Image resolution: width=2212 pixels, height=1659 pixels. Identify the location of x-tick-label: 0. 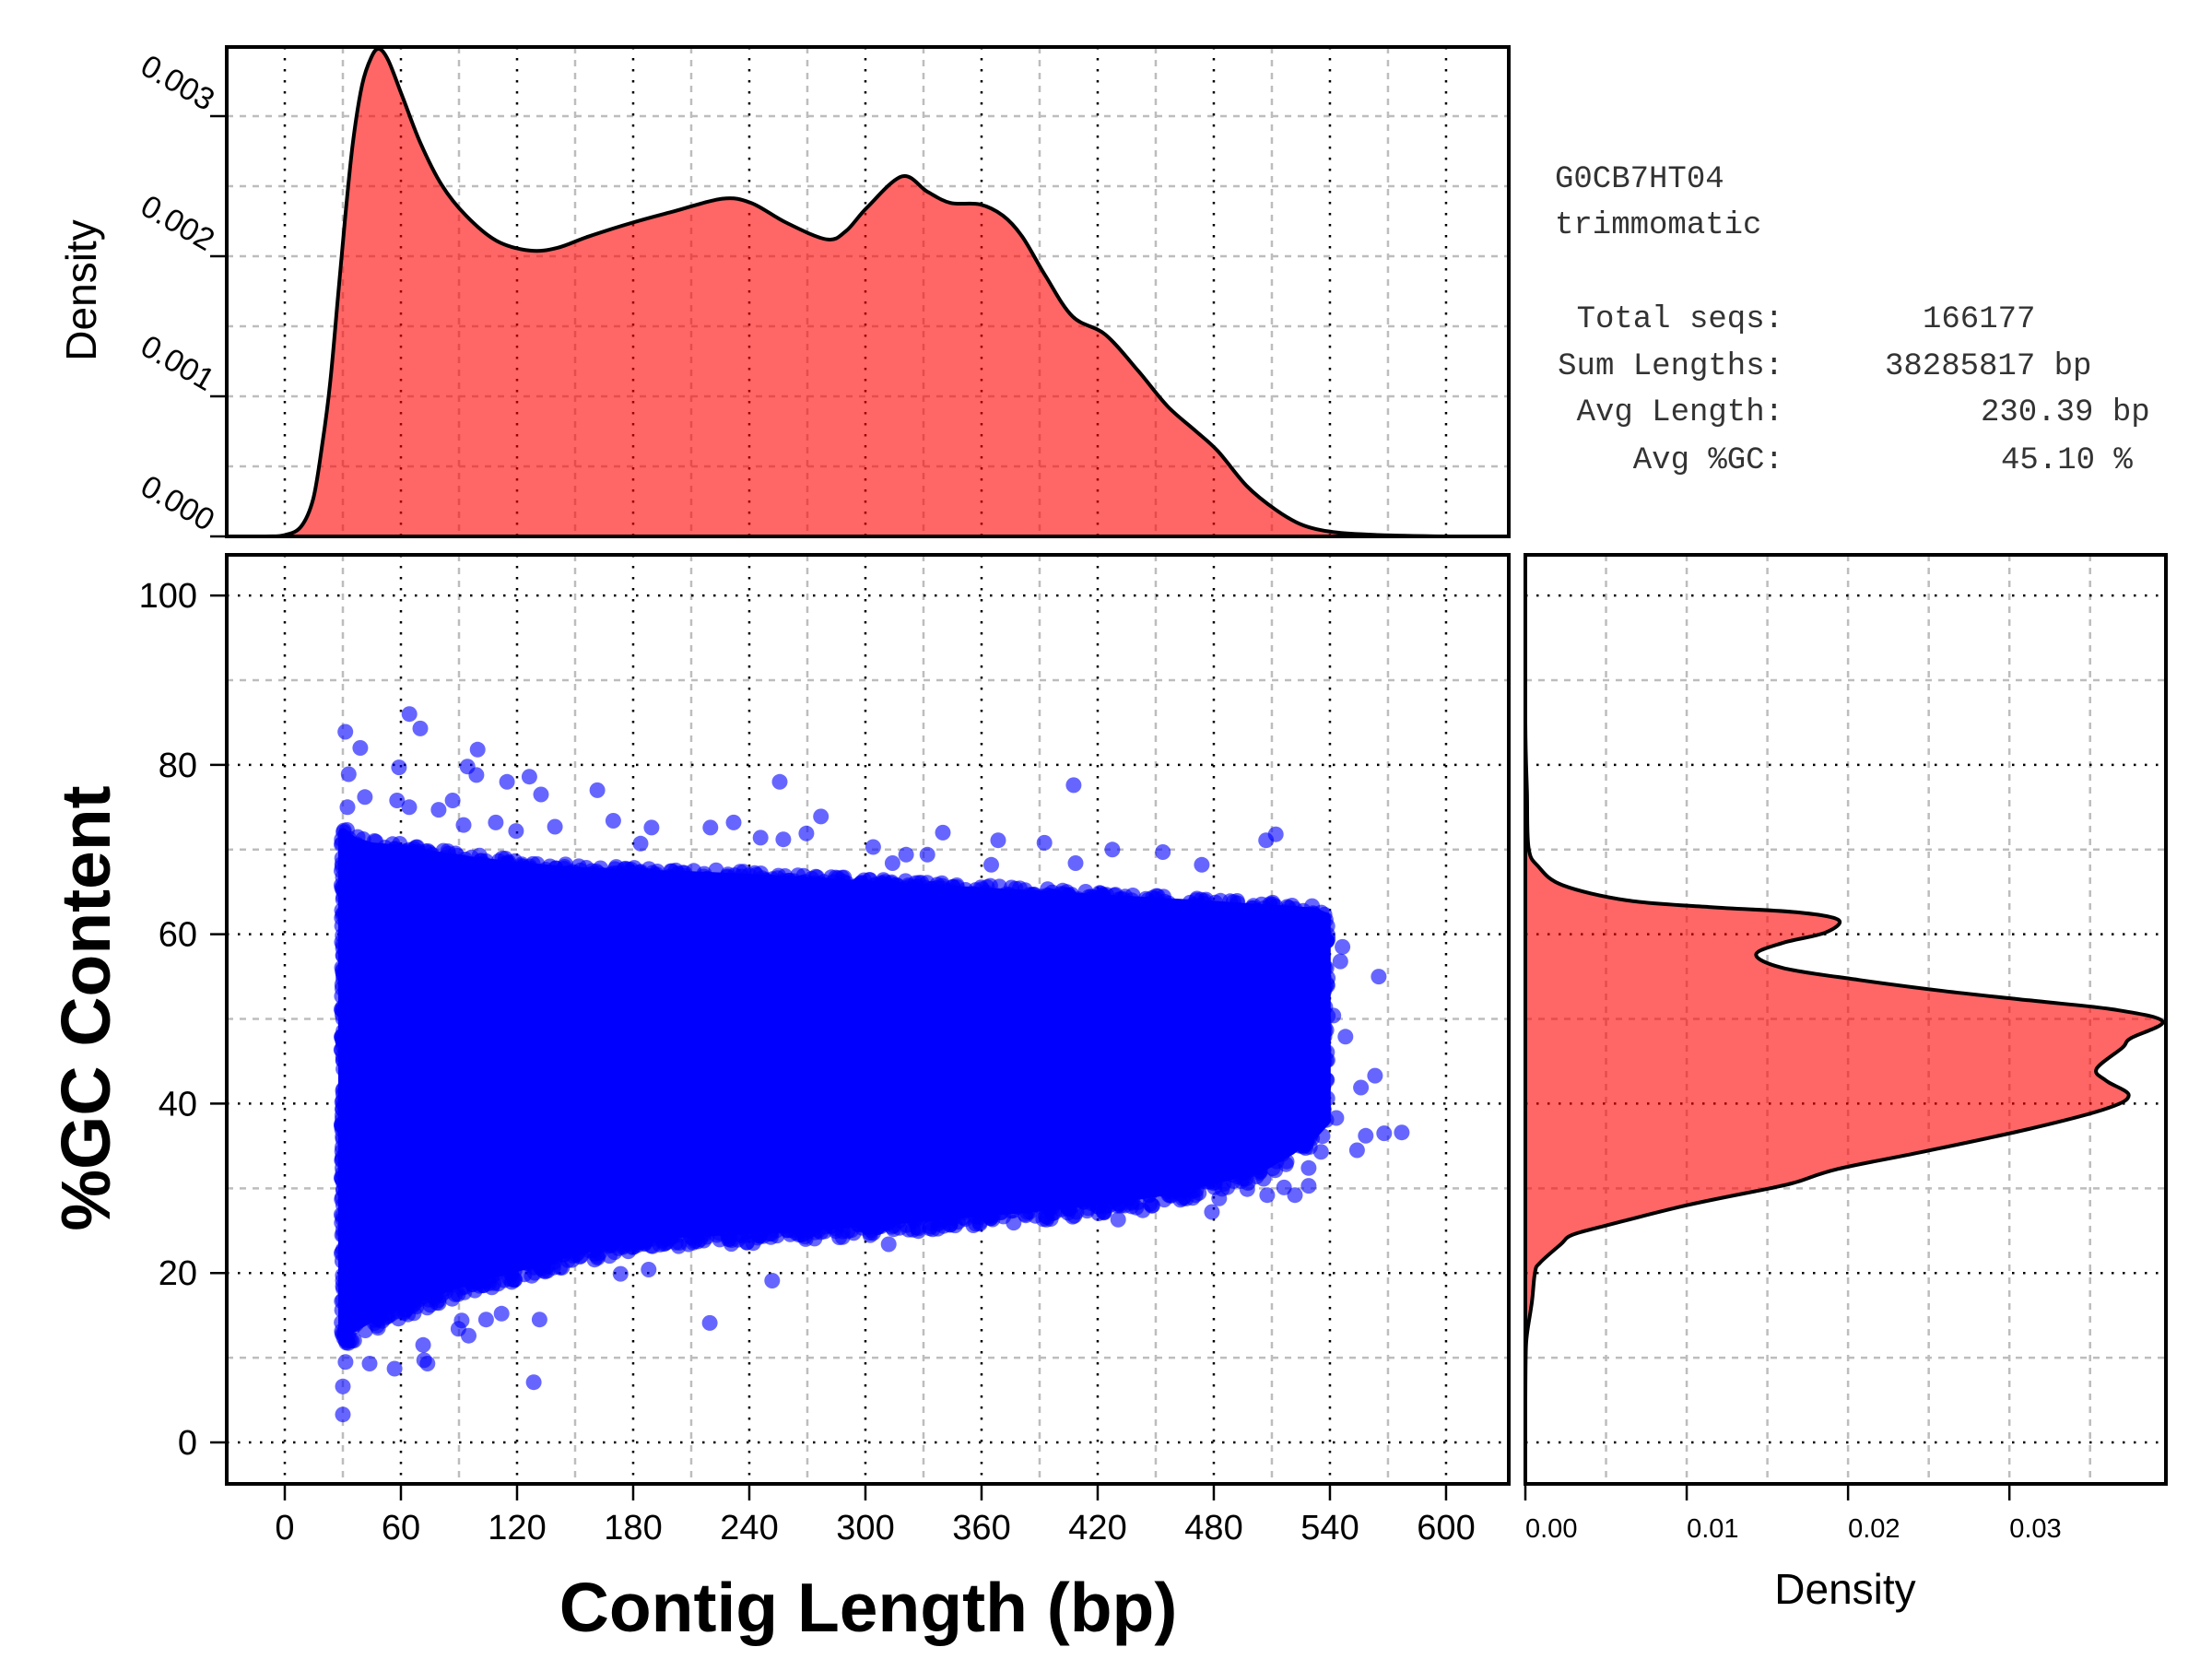
(284, 1528).